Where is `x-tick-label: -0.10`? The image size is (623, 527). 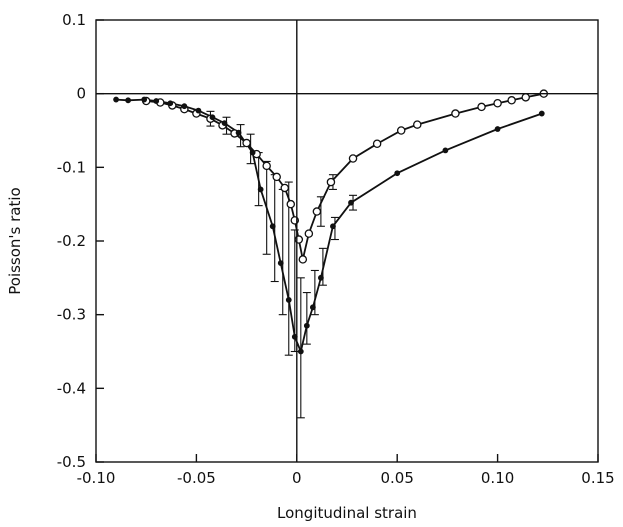 x-tick-label: -0.10 is located at coordinates (96, 478).